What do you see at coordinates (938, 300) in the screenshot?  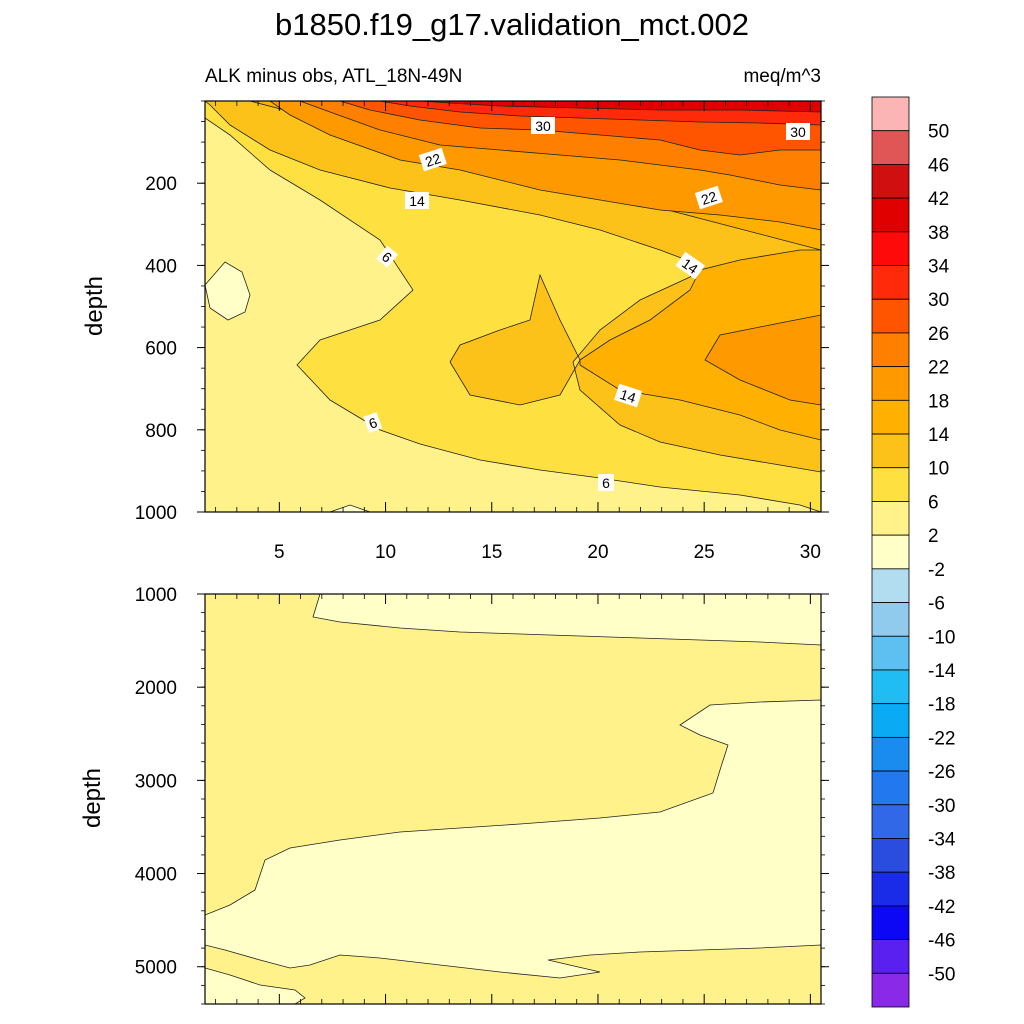 I see `colorbar-label: 30` at bounding box center [938, 300].